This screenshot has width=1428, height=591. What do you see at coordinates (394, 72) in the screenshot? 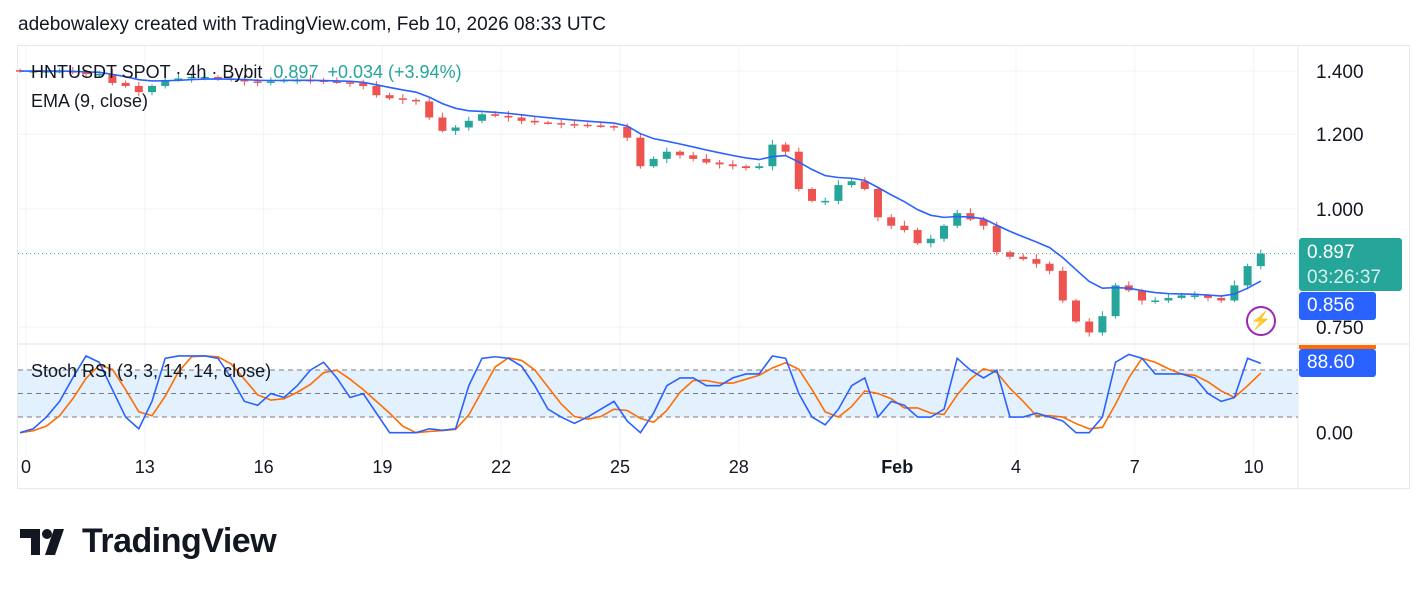
I see `legend-change: +0.034 (+3.94%)` at bounding box center [394, 72].